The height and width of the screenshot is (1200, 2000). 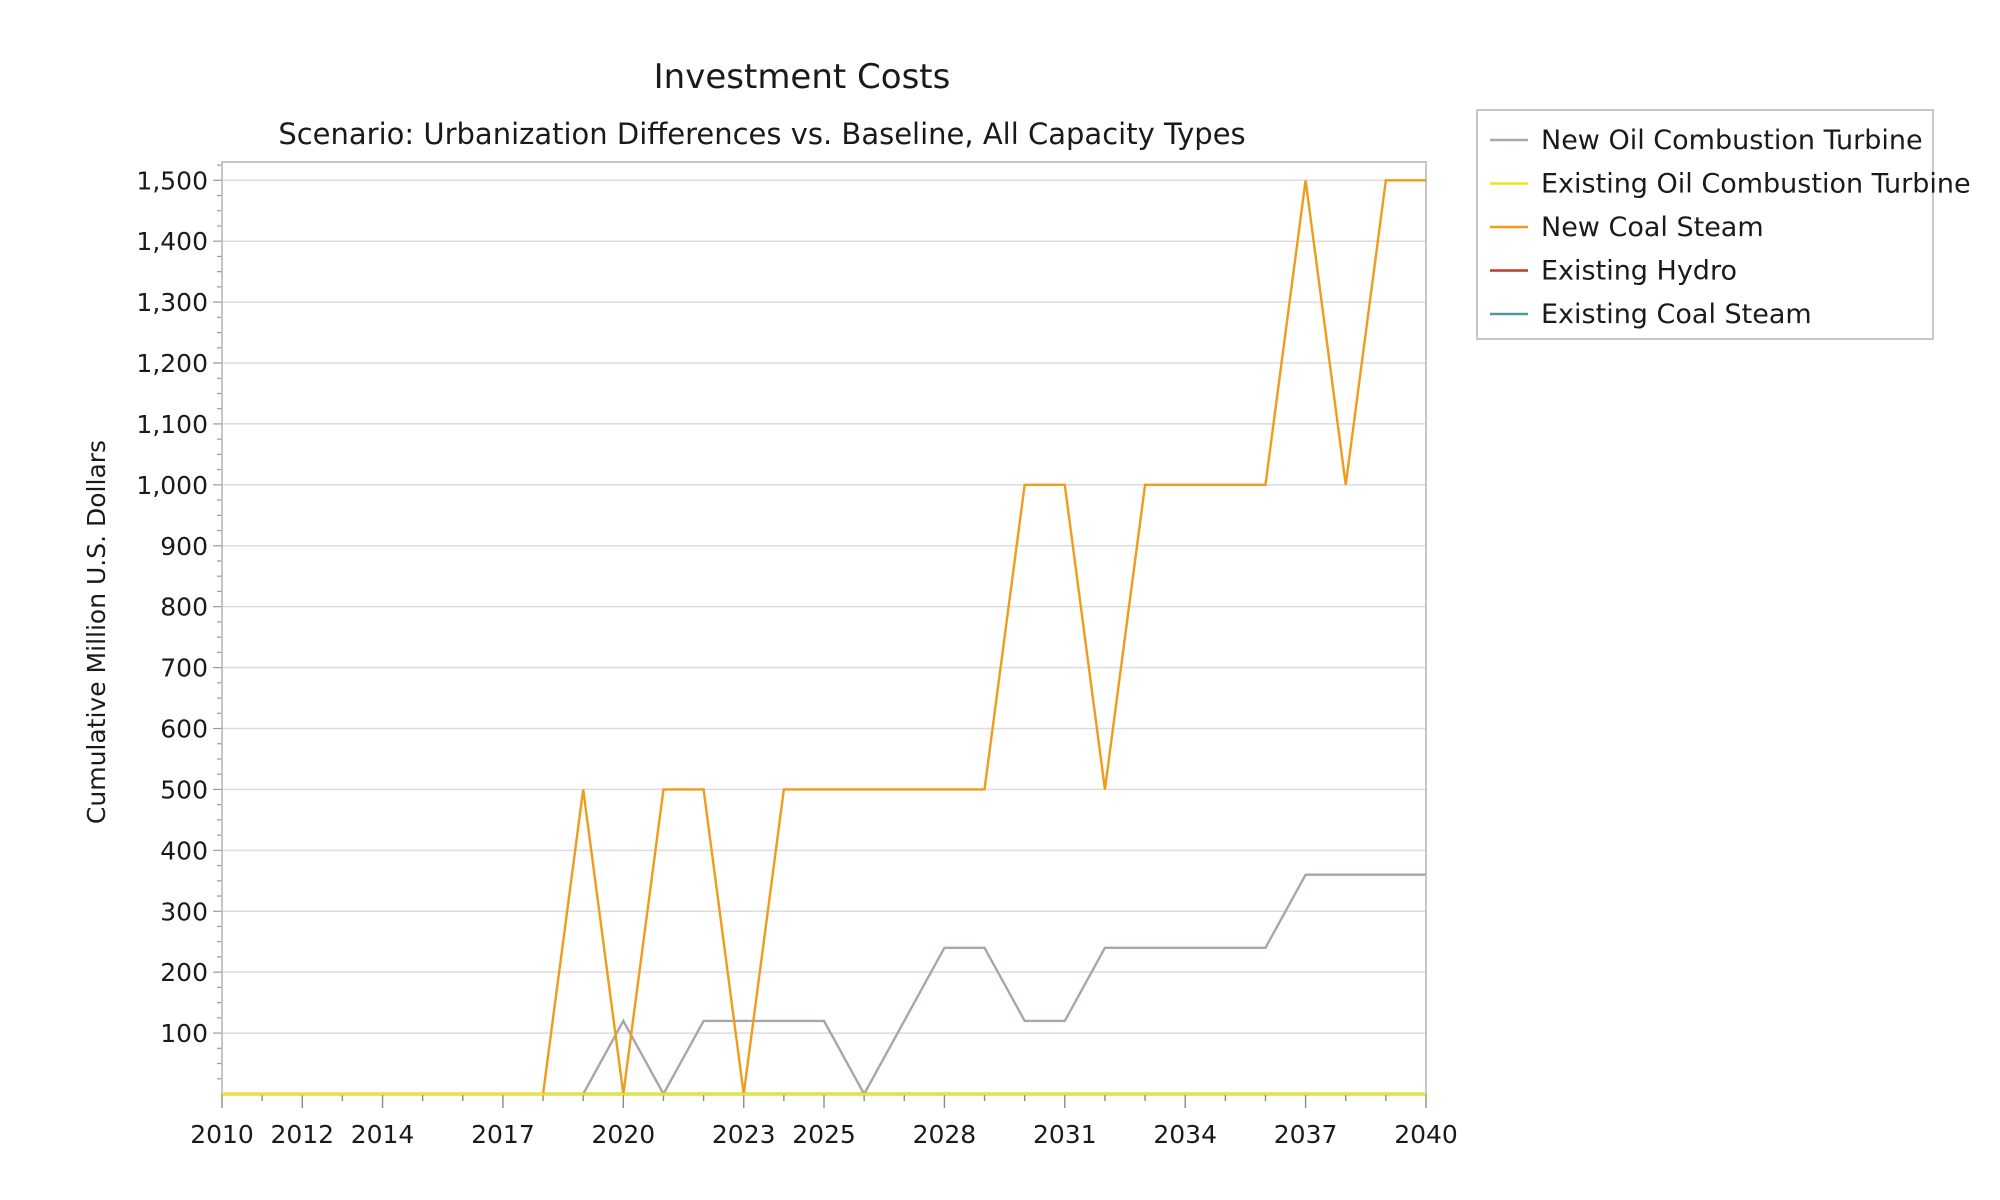 I want to click on x-tick-label: 2037, so click(x=1306, y=1134).